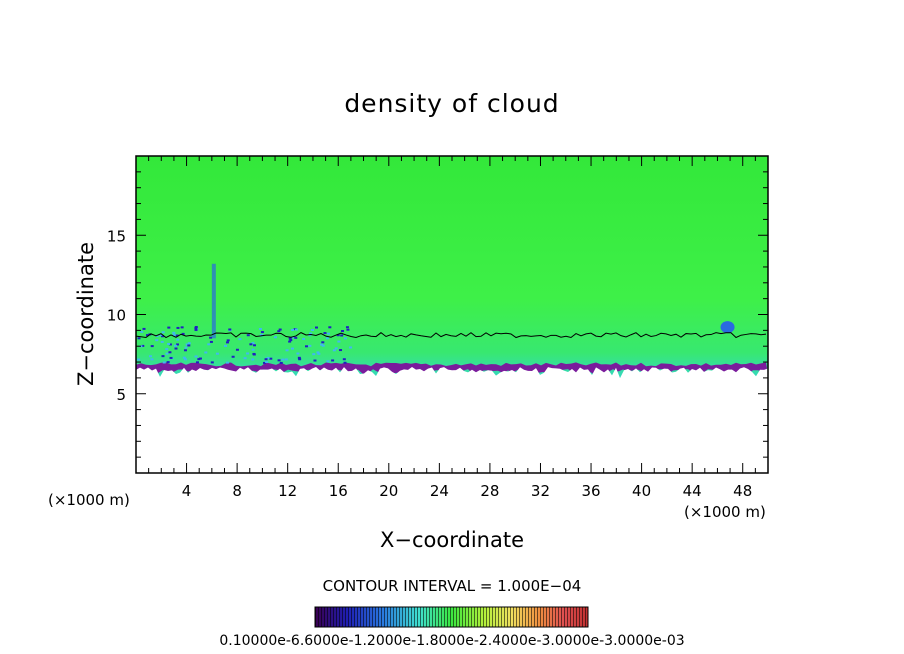  I want to click on y-tick-label: 10, so click(116, 316).